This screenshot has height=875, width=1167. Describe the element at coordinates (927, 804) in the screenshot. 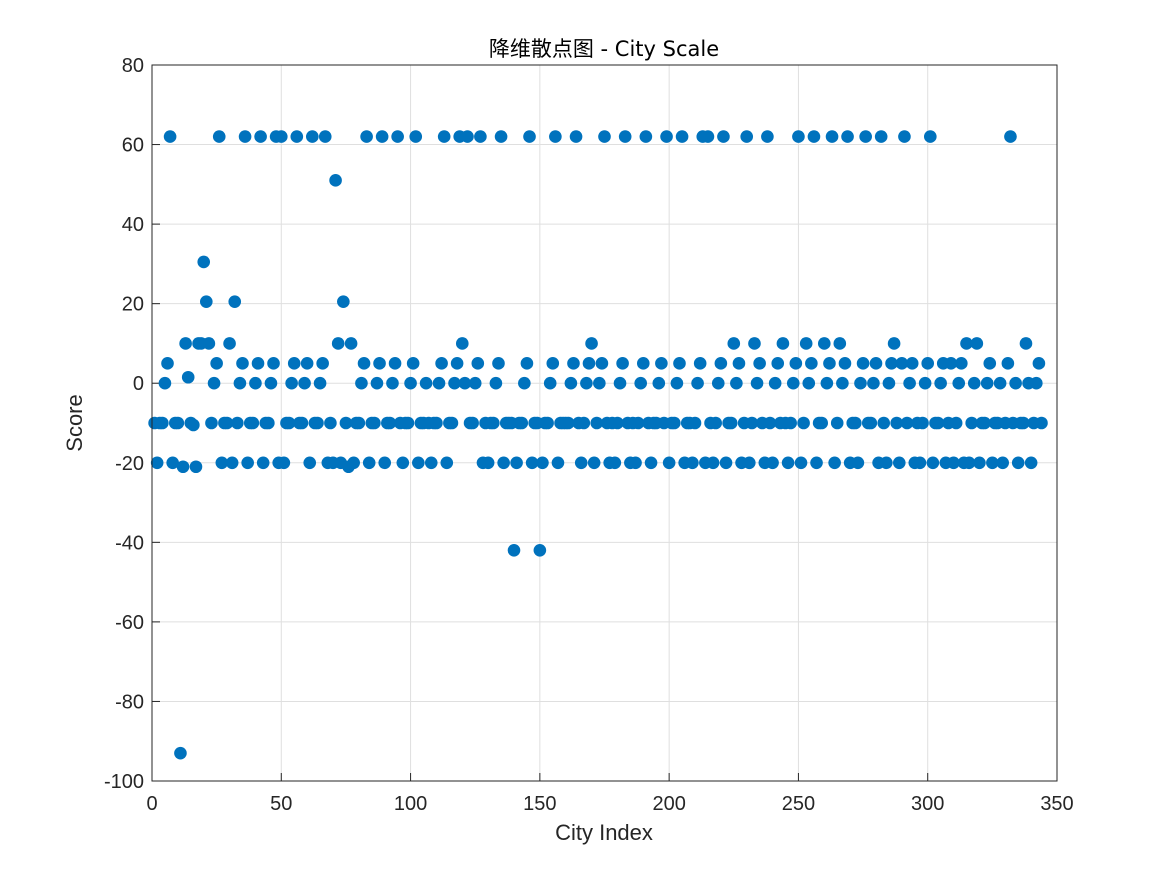

I see `x-tick-label: 300` at that location.